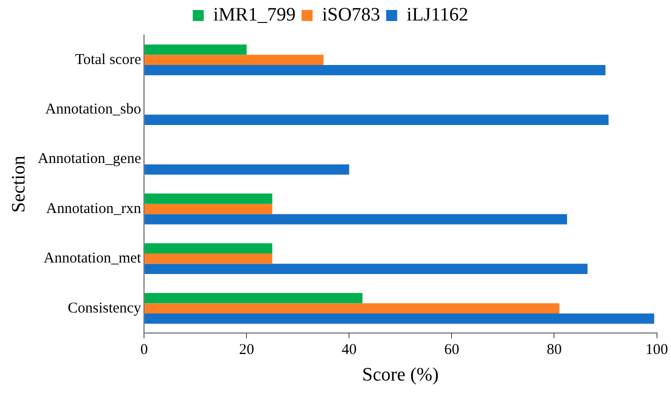 This screenshot has height=393, width=671. Describe the element at coordinates (105, 308) in the screenshot. I see `y-tick-label: Consistency` at that location.